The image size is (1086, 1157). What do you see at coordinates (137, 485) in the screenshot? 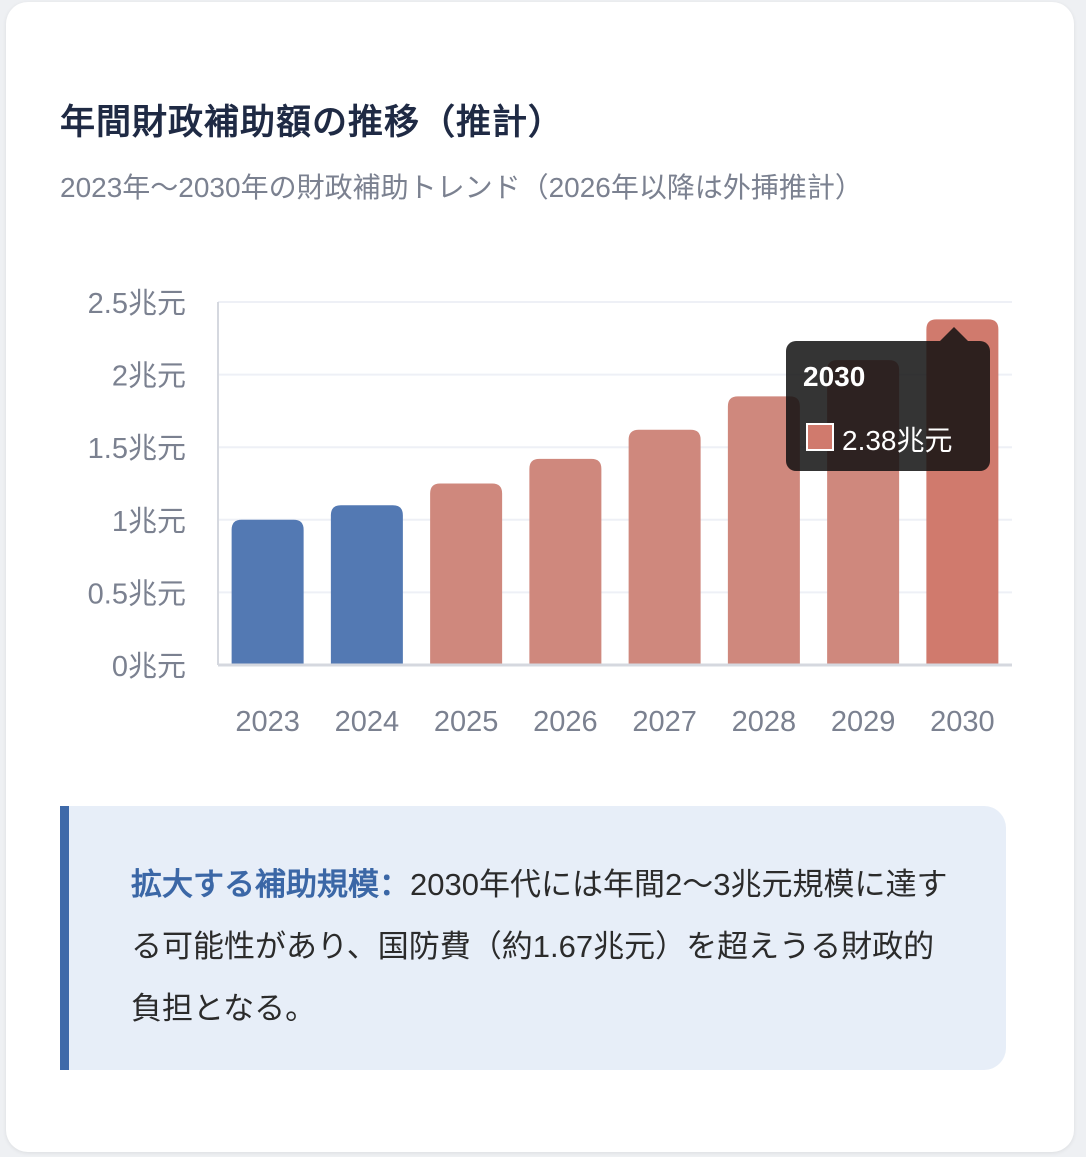
I see `y-axis-ticks: 0兆元 0.5兆元 1兆元 1.5兆元 2兆元 2.5兆元` at bounding box center [137, 485].